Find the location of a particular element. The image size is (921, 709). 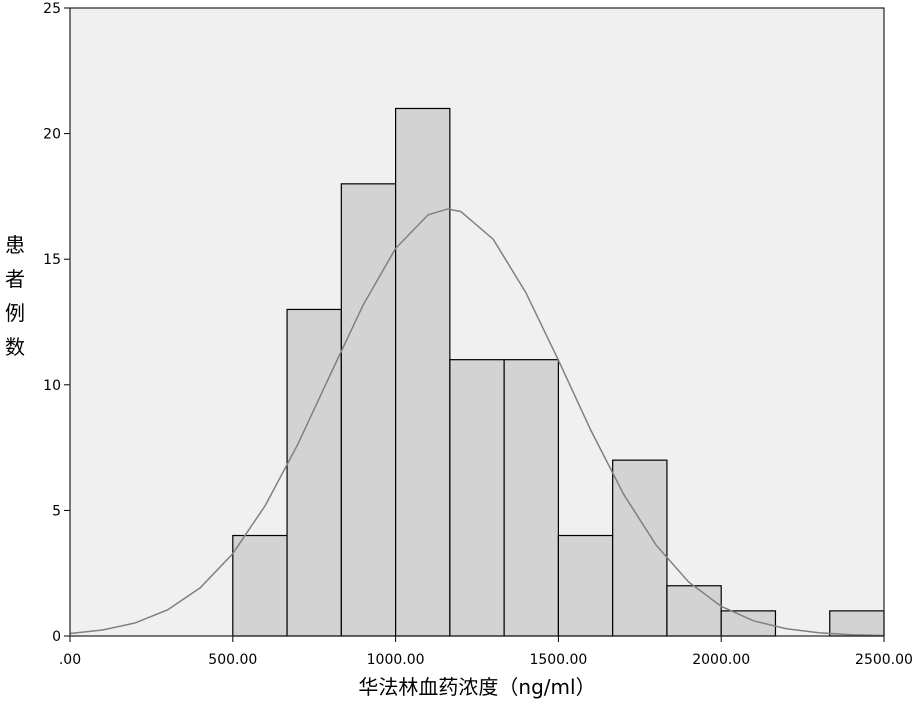

y-tick-label: 15 is located at coordinates (52, 260).